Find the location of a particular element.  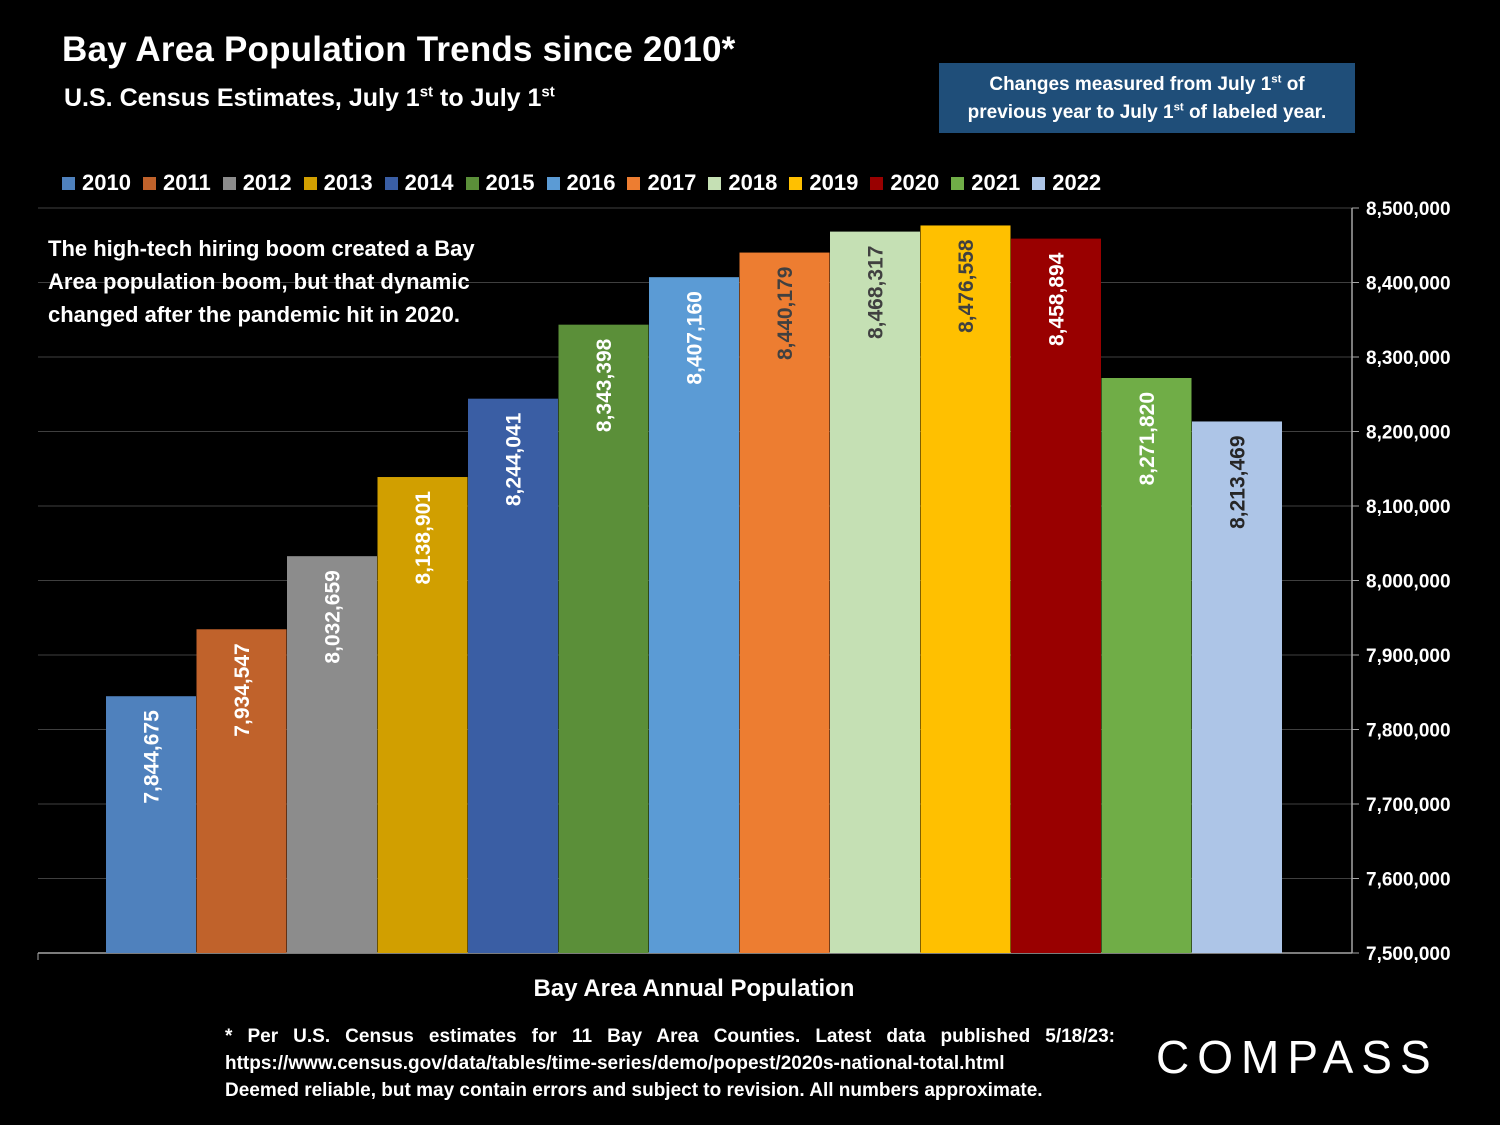

y-tick-label: 8,300,000 is located at coordinates (1408, 358).